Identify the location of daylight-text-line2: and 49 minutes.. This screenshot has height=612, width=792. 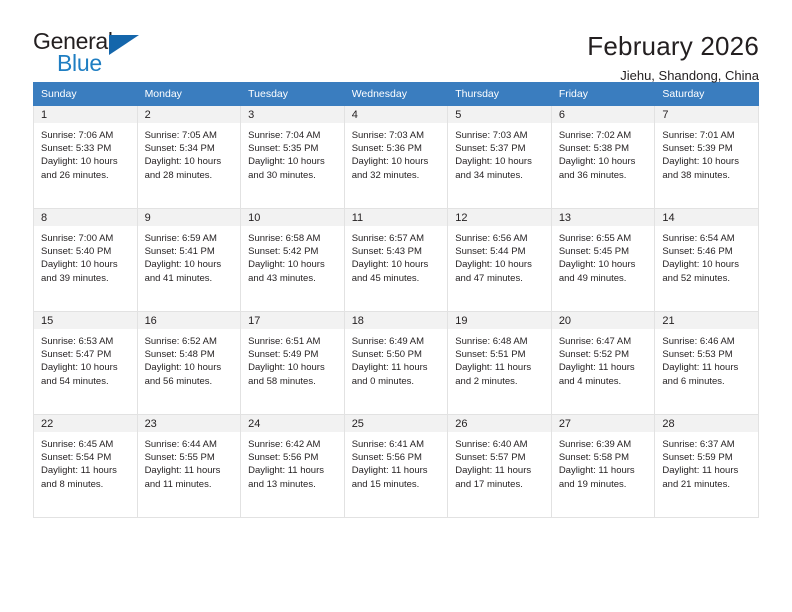
(592, 278).